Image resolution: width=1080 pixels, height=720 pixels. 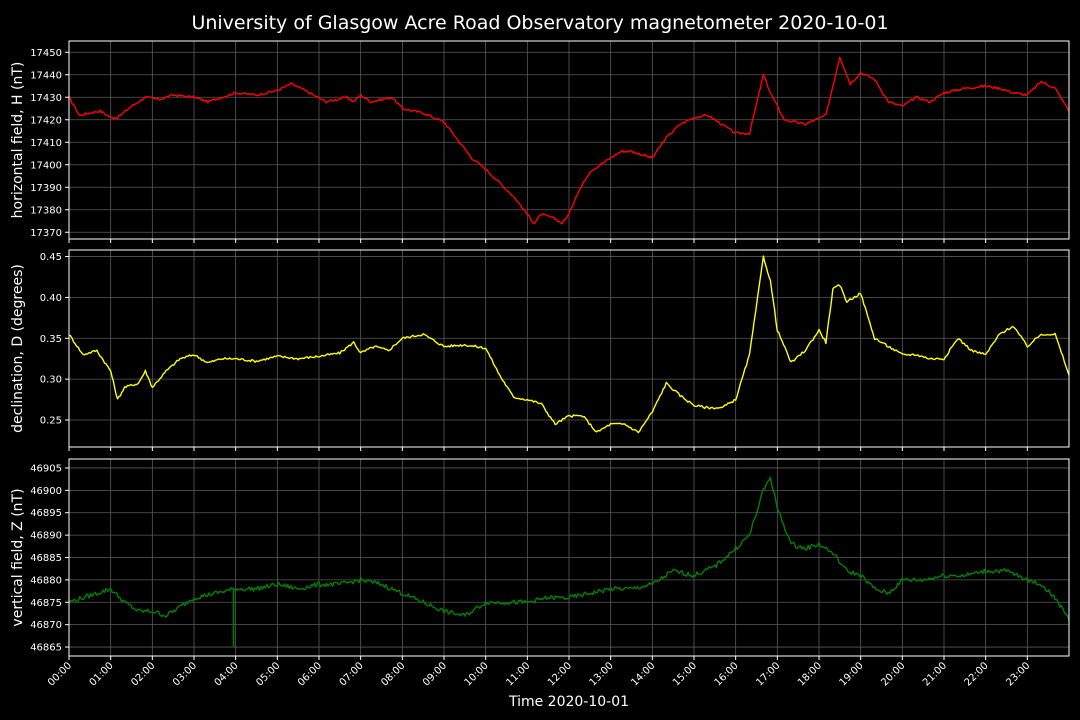 What do you see at coordinates (51, 380) in the screenshot?
I see `y-tick-label: 0.30` at bounding box center [51, 380].